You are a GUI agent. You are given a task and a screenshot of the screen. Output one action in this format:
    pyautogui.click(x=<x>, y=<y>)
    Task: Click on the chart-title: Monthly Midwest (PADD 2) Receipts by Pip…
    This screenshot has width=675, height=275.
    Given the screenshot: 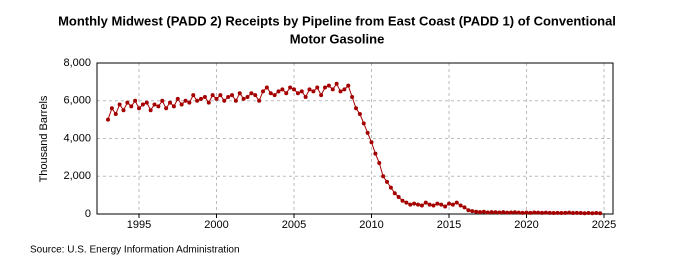 What is the action you would take?
    pyautogui.click(x=337, y=20)
    